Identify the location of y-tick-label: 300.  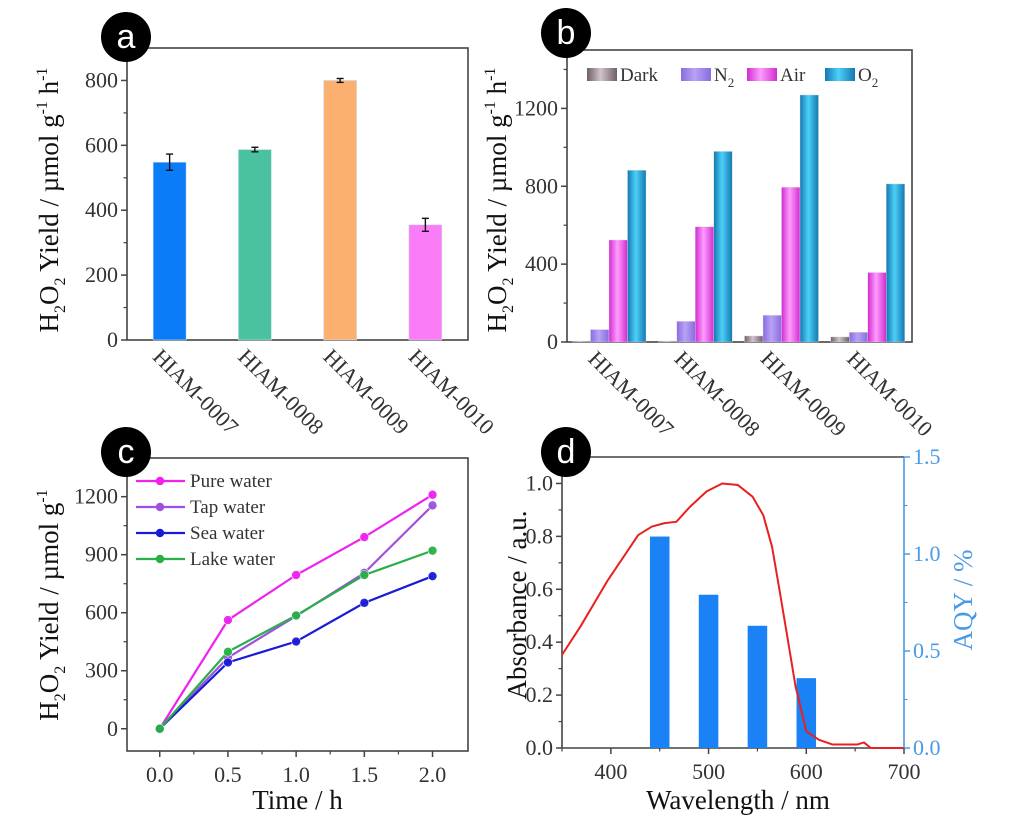
(101, 670).